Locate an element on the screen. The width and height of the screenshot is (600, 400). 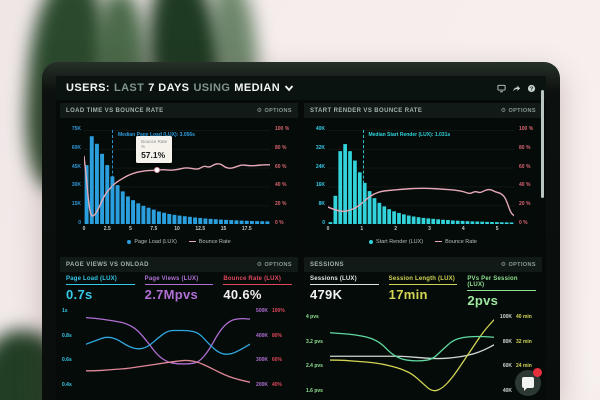
chat-widget is located at coordinates (528, 382).